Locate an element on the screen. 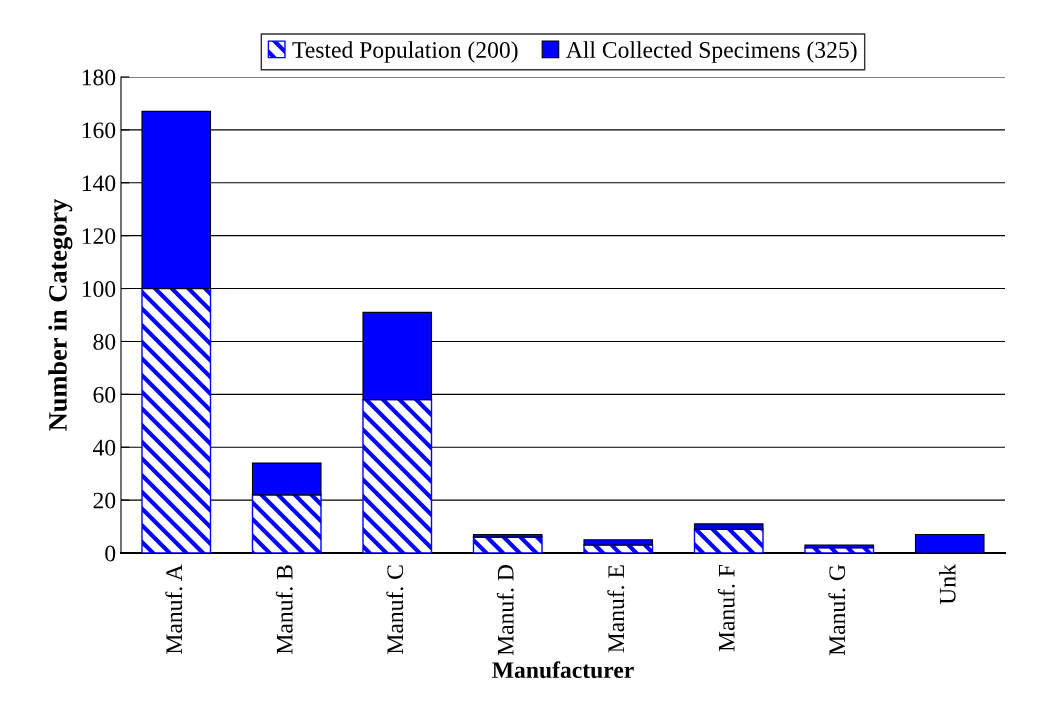 The height and width of the screenshot is (717, 1045). y-tick-label: 20 is located at coordinates (104, 500).